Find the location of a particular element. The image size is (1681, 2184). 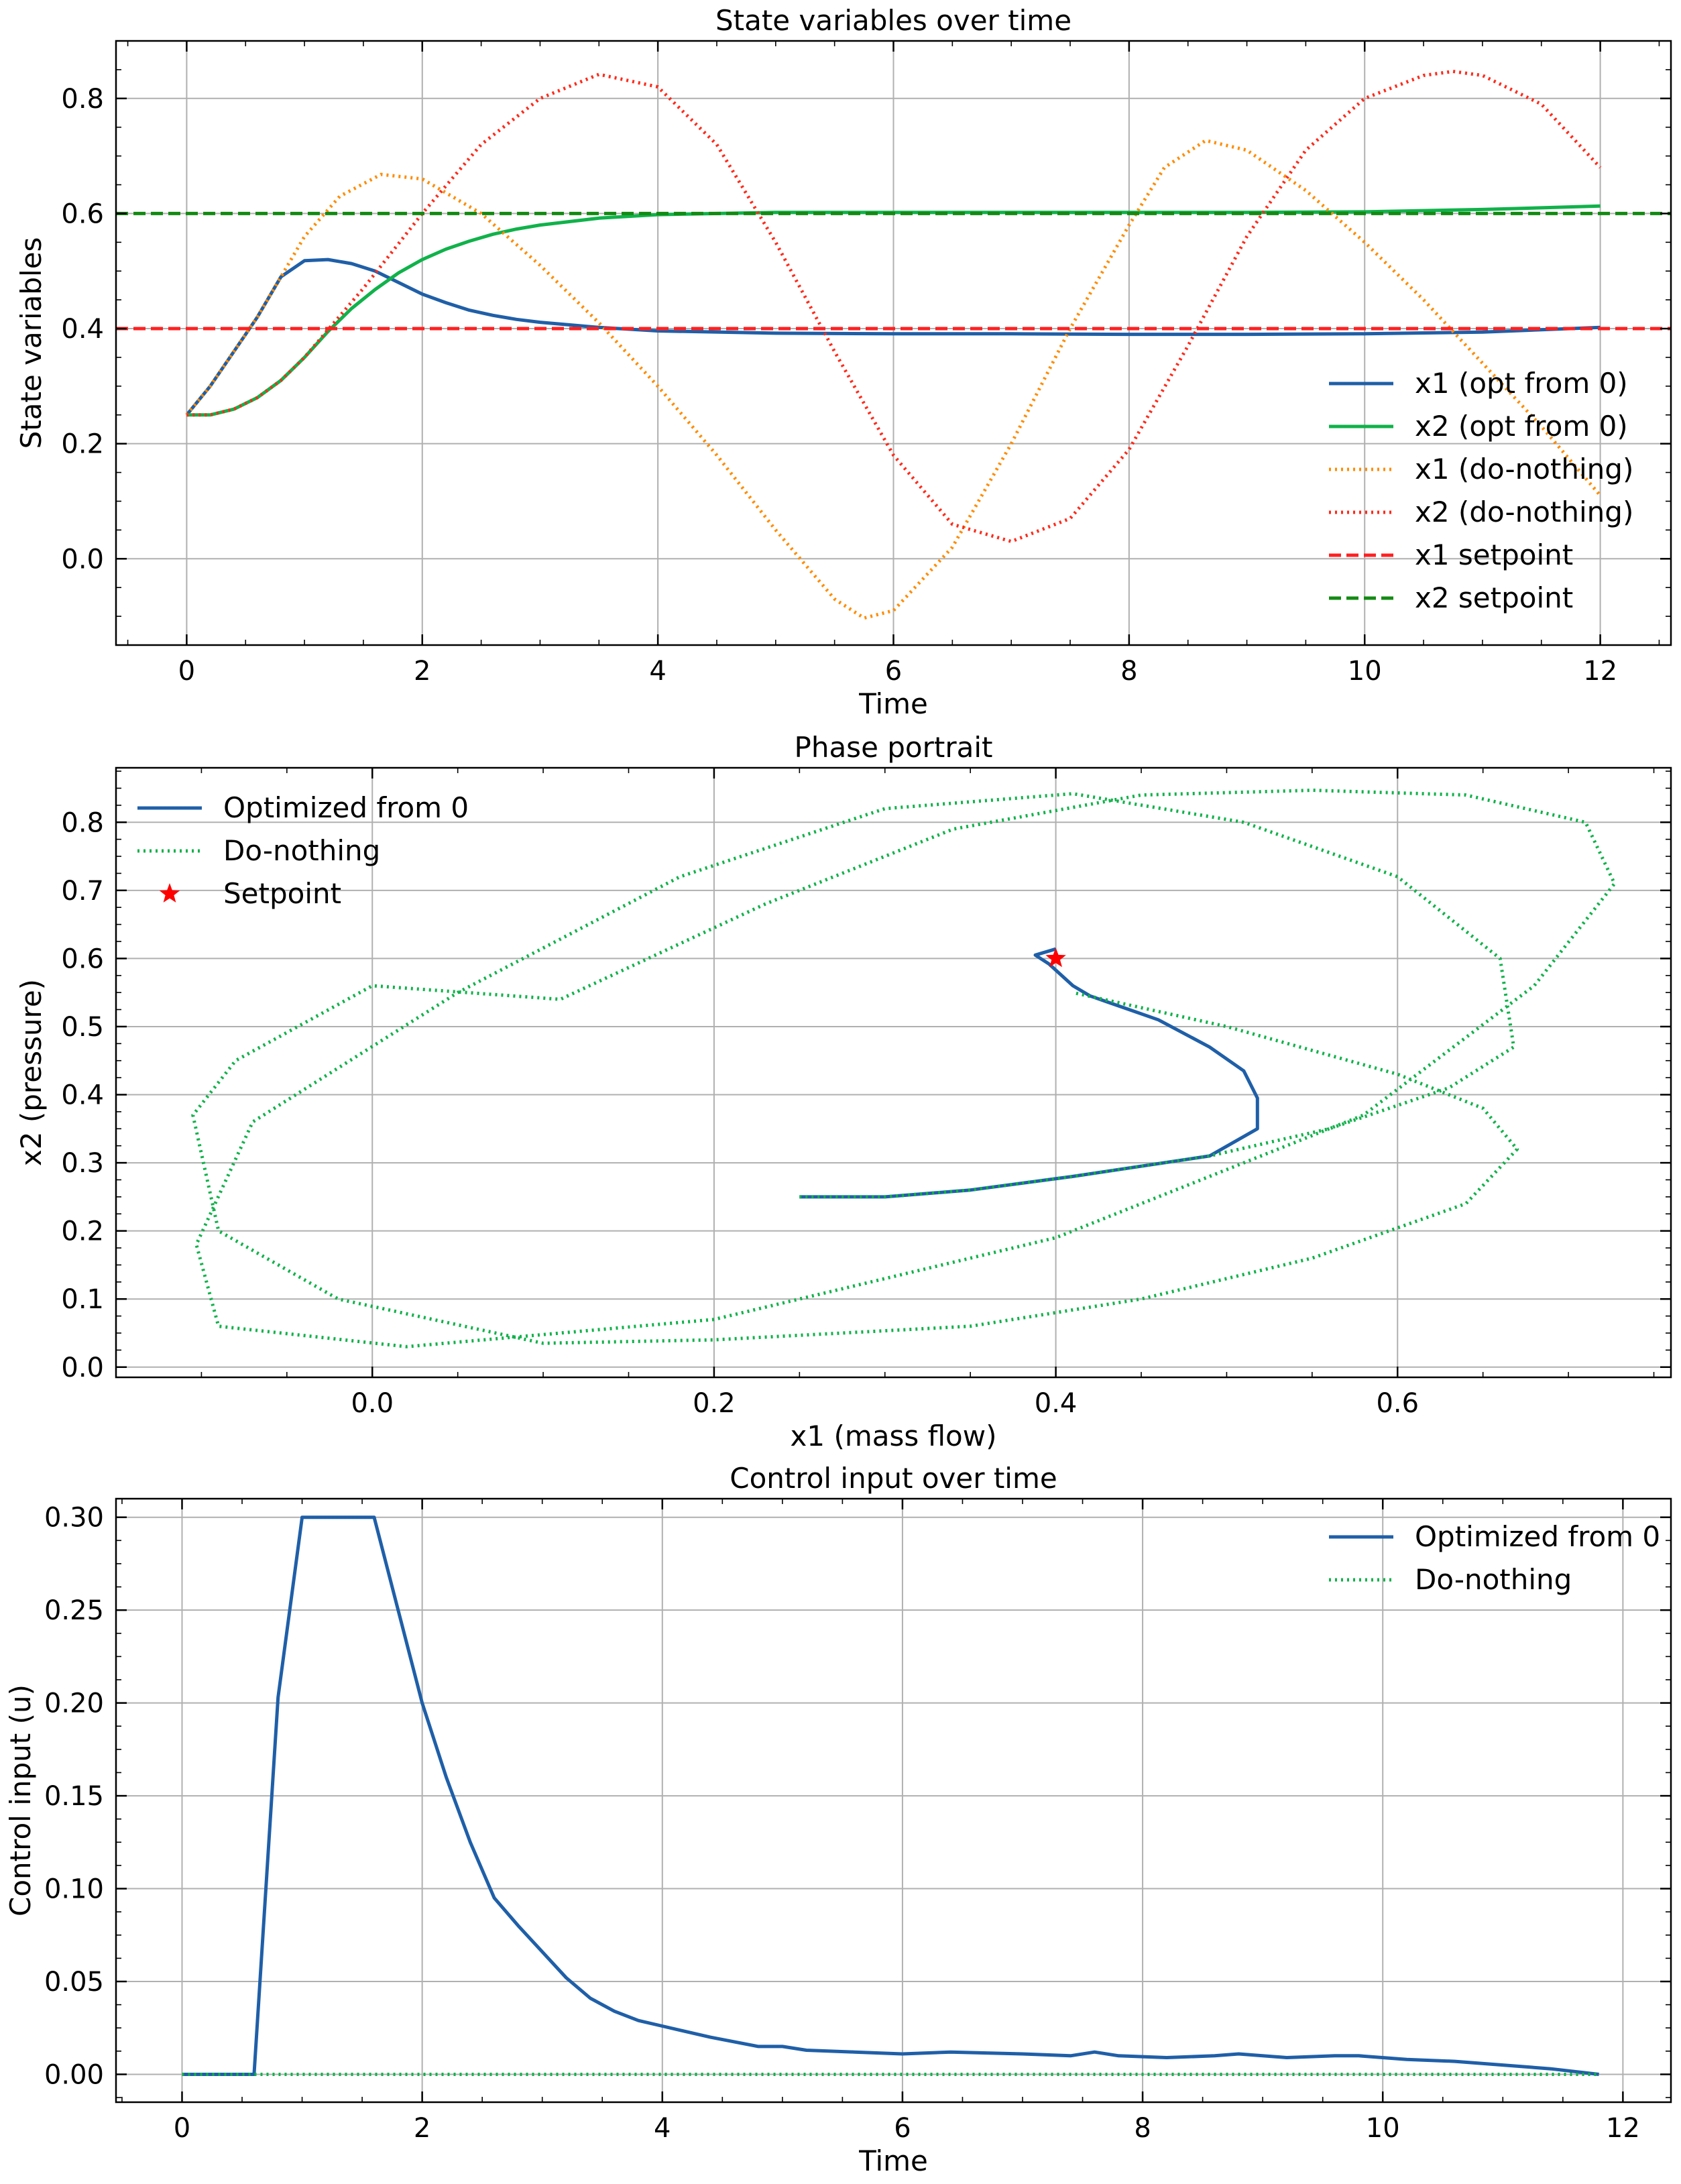

y-tick-label: 0.5 is located at coordinates (82, 1027).